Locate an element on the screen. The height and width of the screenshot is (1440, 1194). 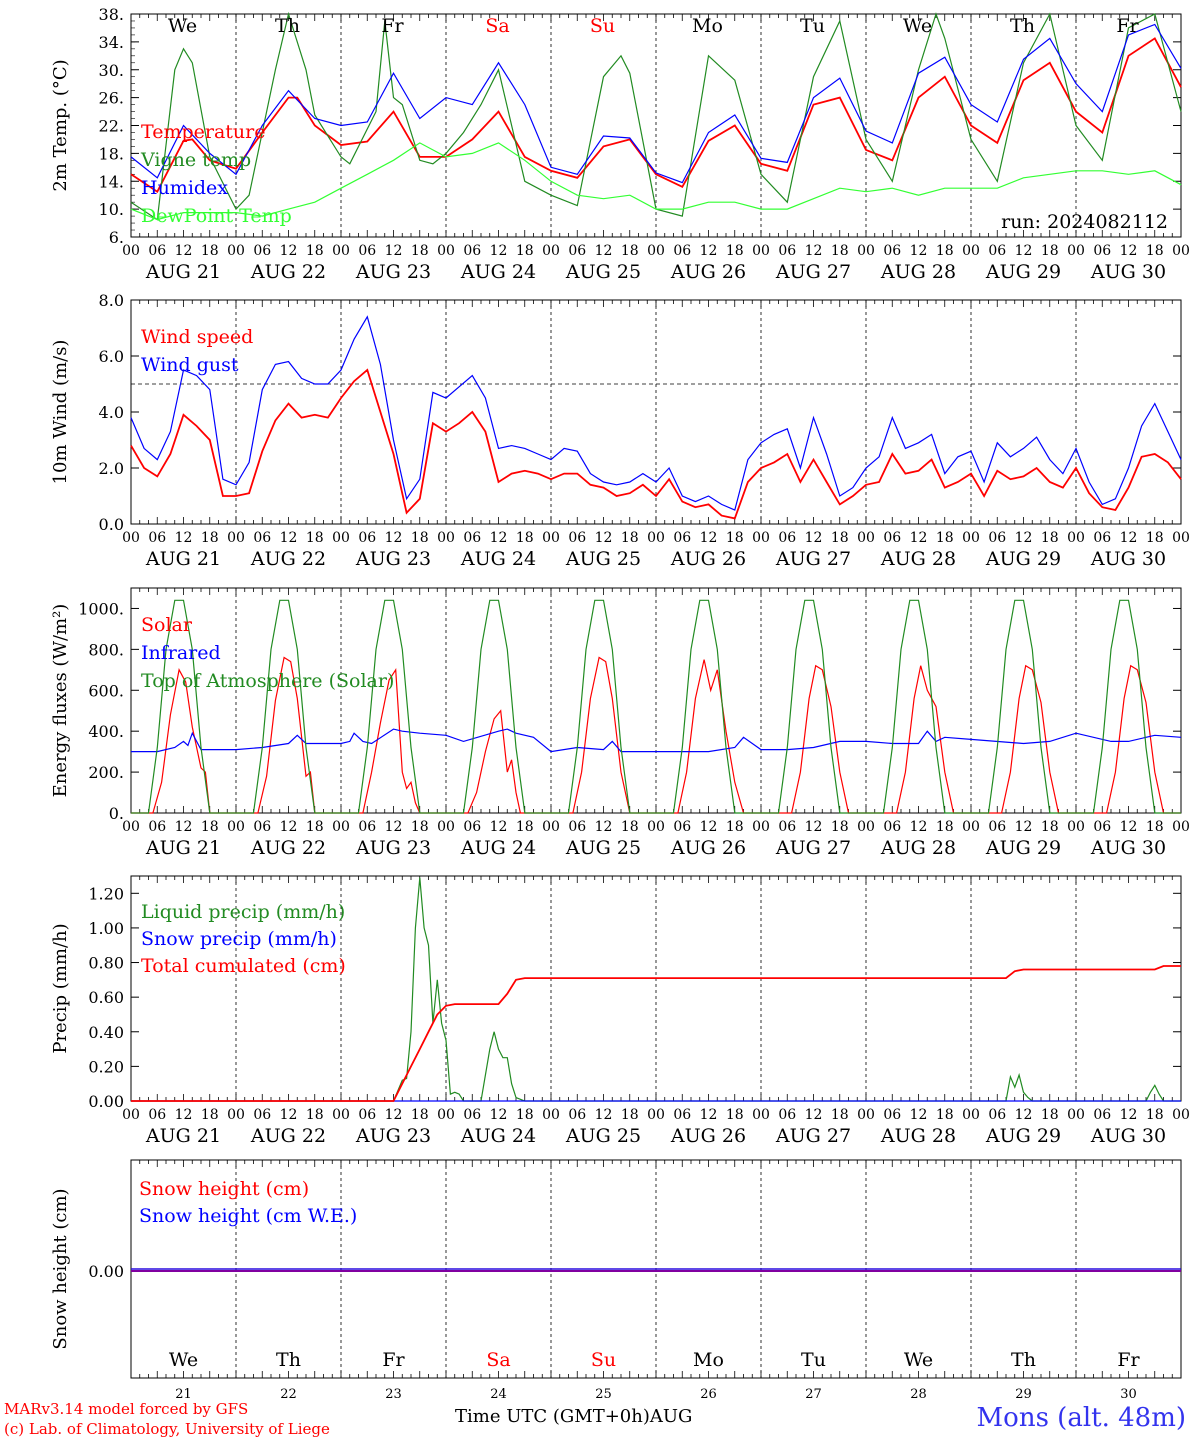
y-tick-label: 38. is located at coordinates (111, 14).